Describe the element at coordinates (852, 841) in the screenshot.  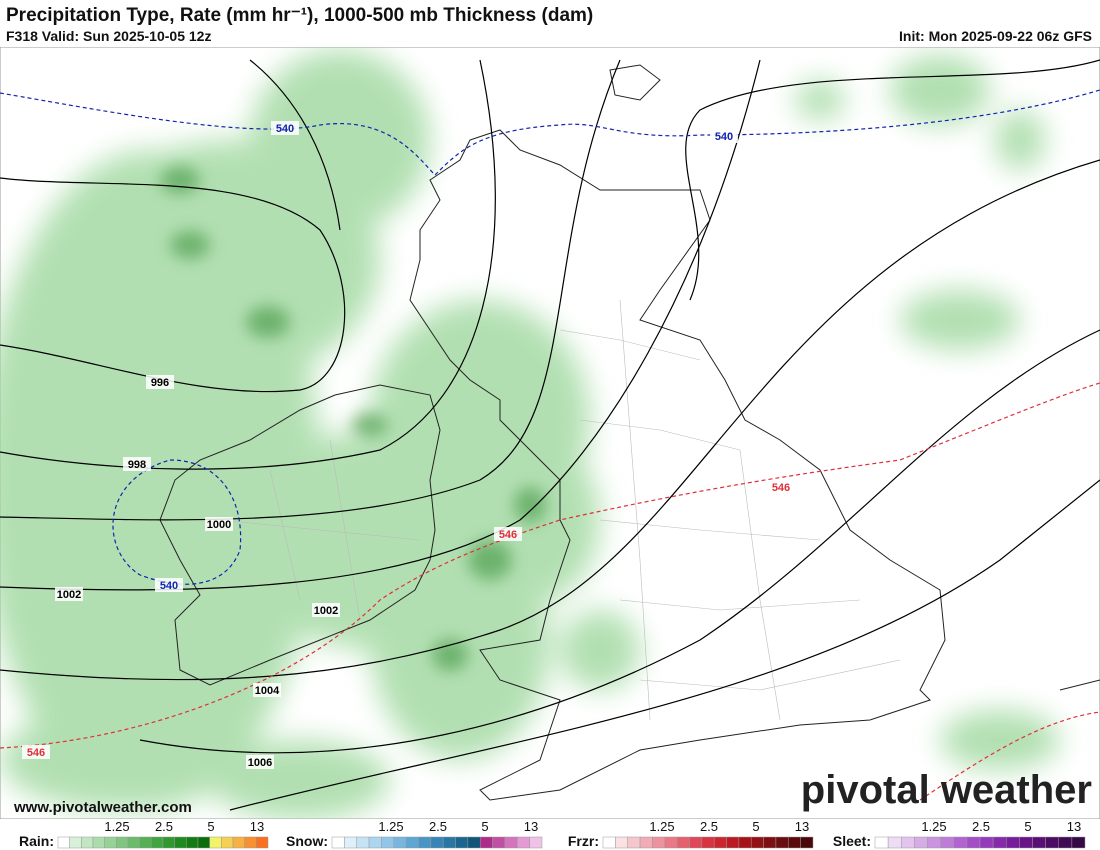
I see `legend-label: Sleet:` at that location.